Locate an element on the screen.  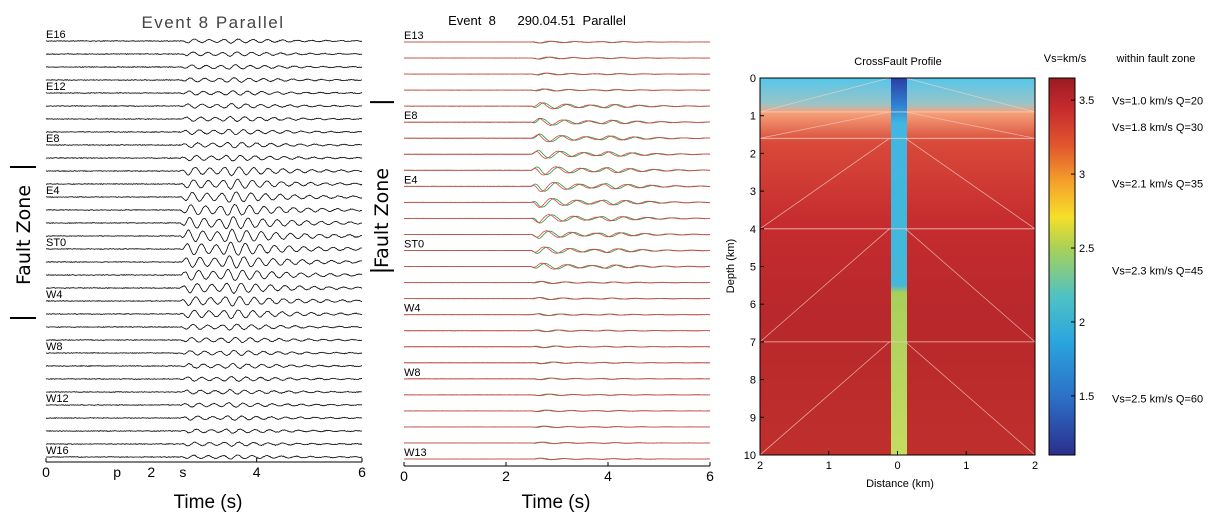
trace-7-s2 is located at coordinates (557, 138).